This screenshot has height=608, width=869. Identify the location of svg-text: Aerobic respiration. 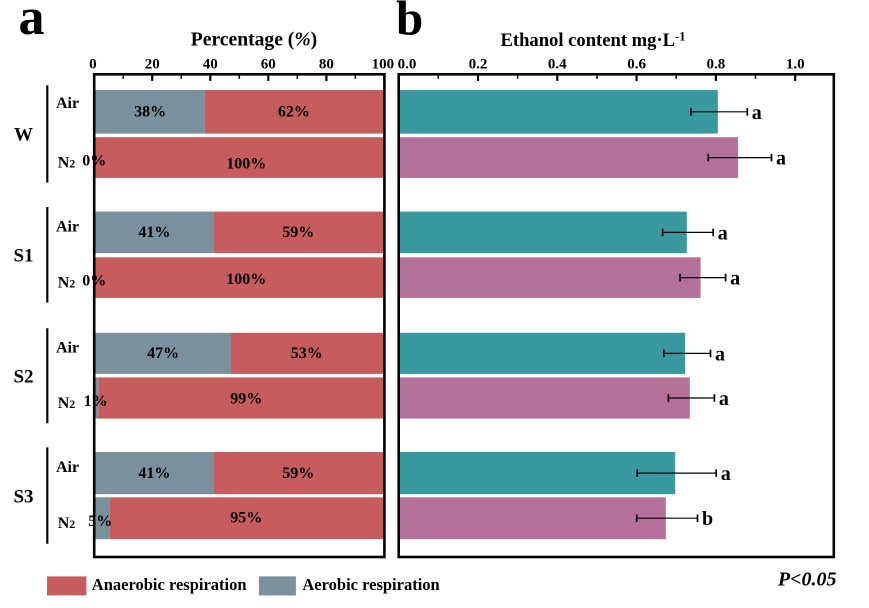
(370, 584).